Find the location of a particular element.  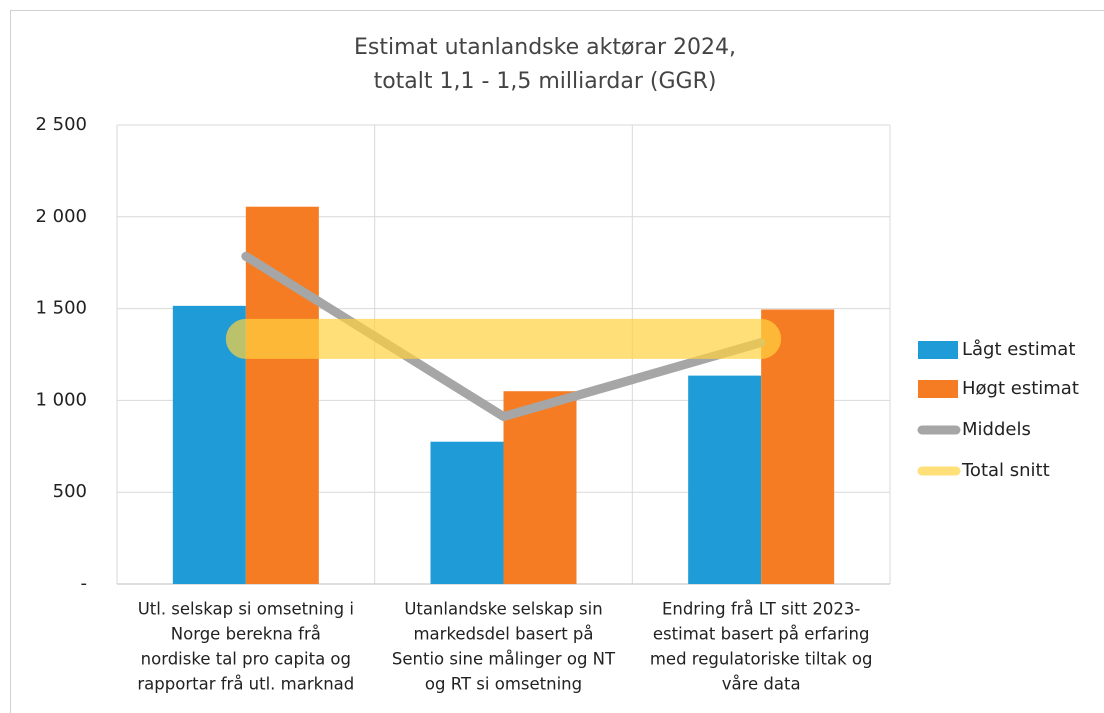

y-tick-label: - is located at coordinates (84, 583).